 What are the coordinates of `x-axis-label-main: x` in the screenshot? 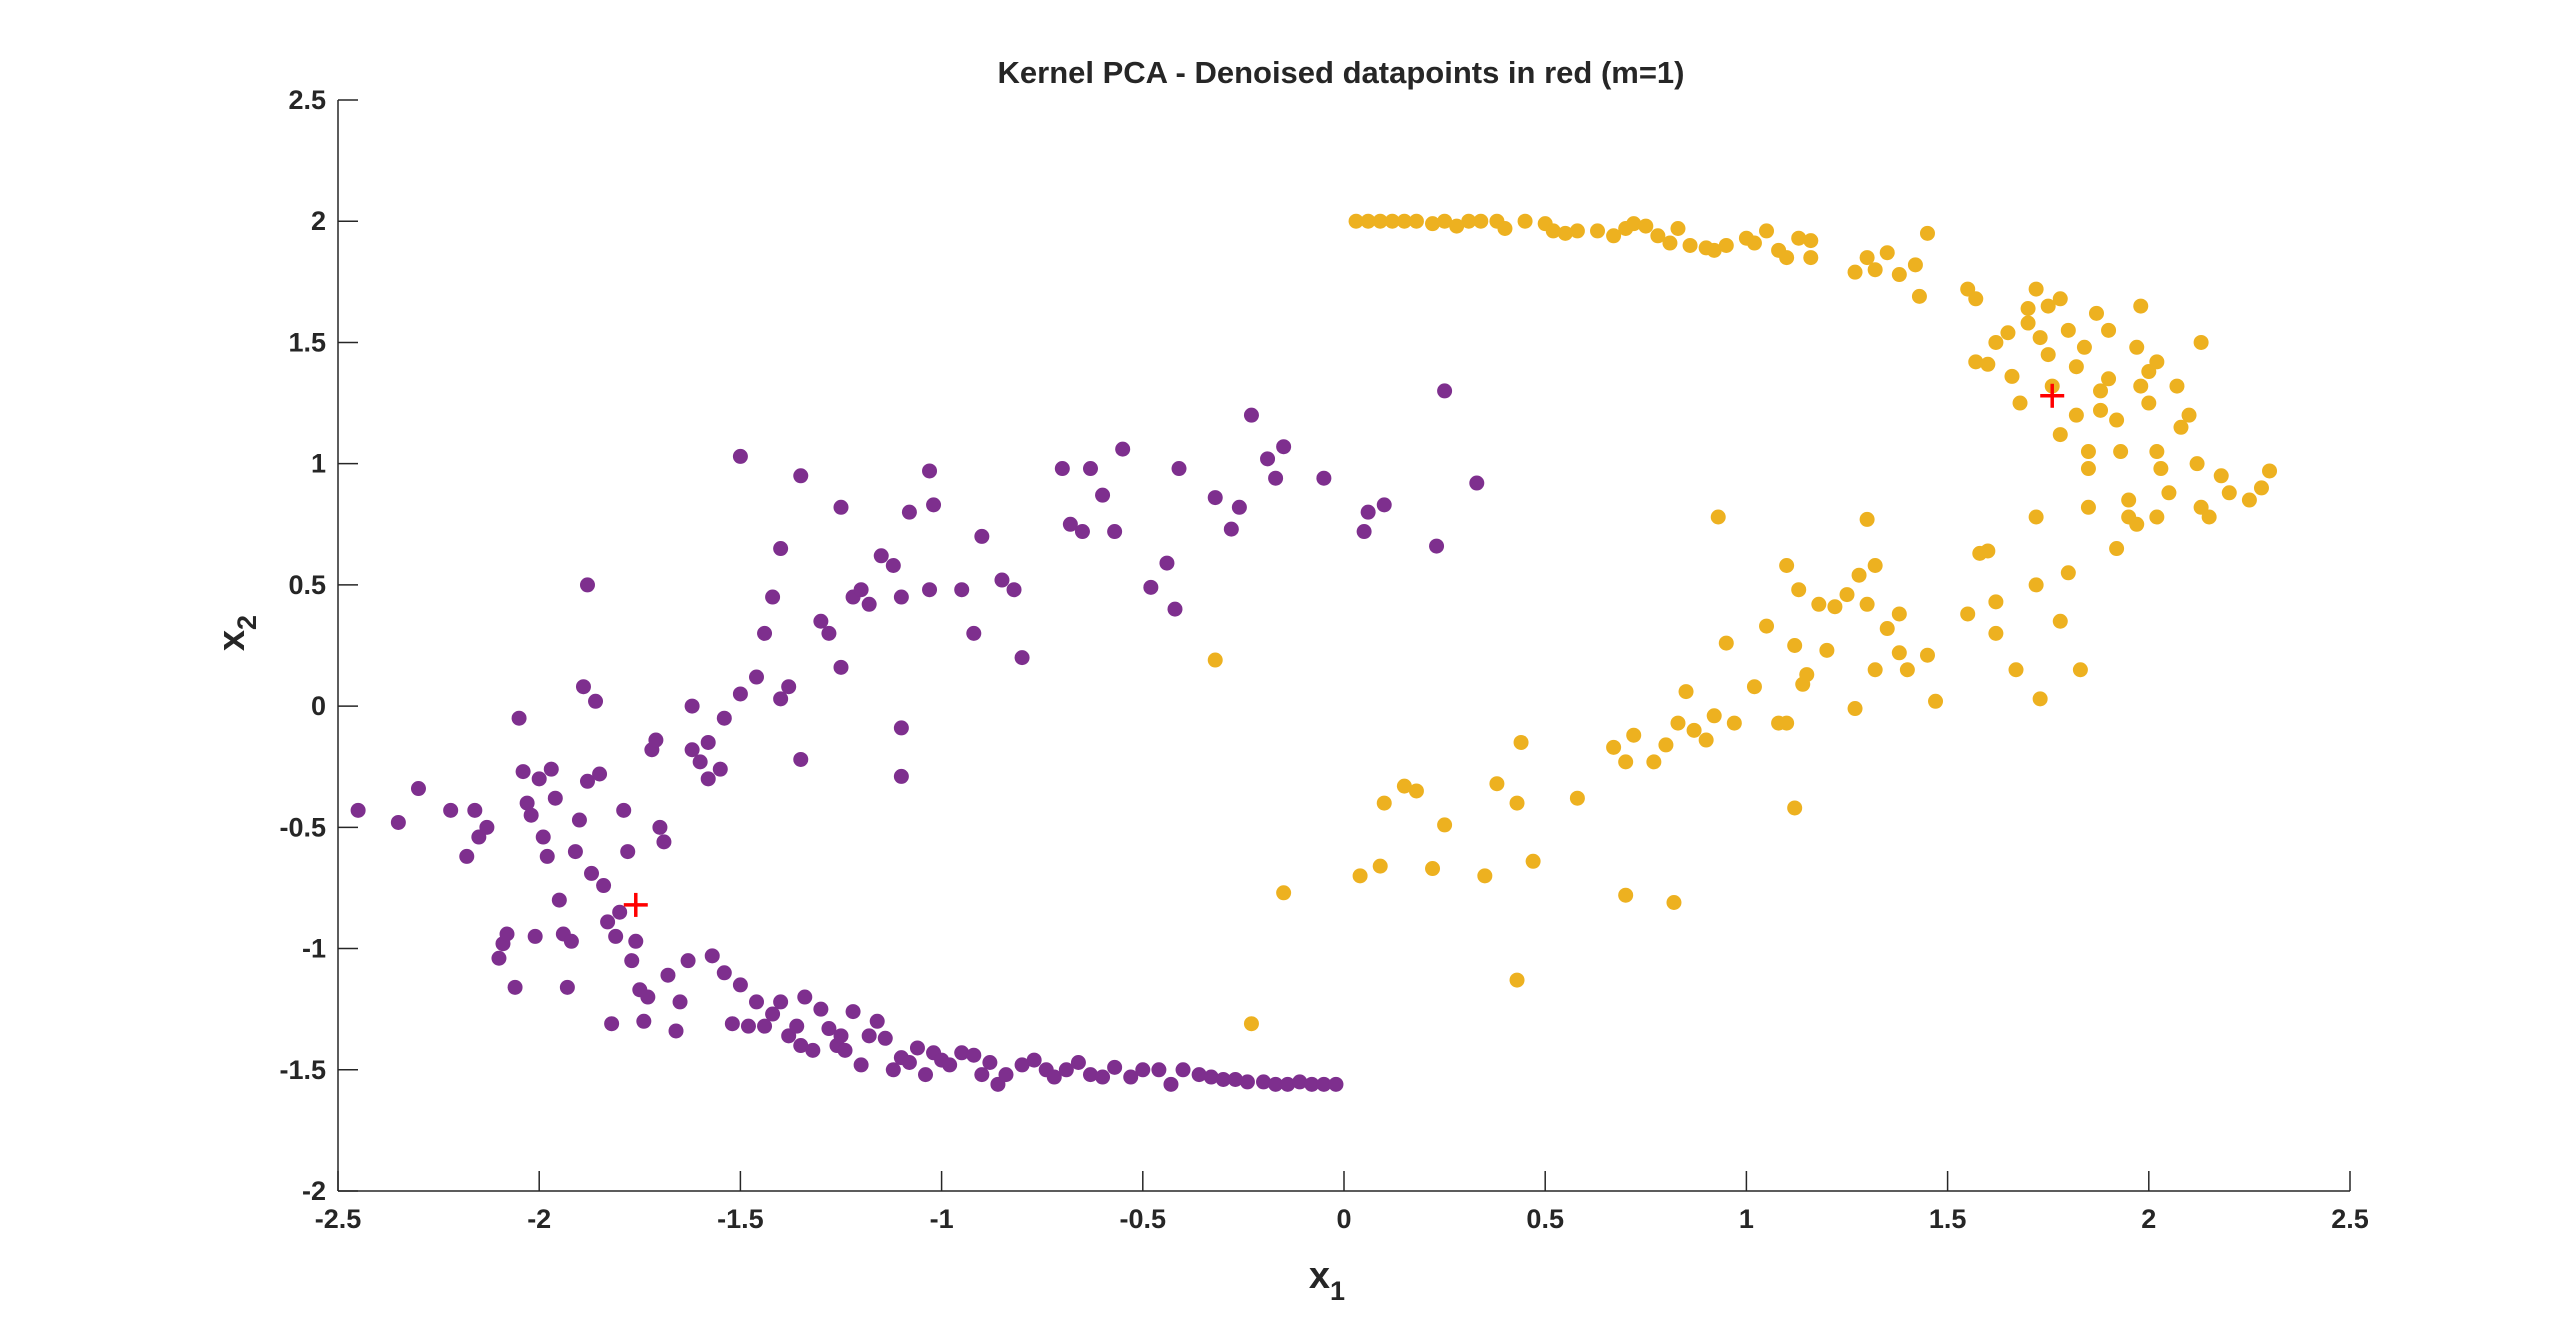 It's located at (1319, 1276).